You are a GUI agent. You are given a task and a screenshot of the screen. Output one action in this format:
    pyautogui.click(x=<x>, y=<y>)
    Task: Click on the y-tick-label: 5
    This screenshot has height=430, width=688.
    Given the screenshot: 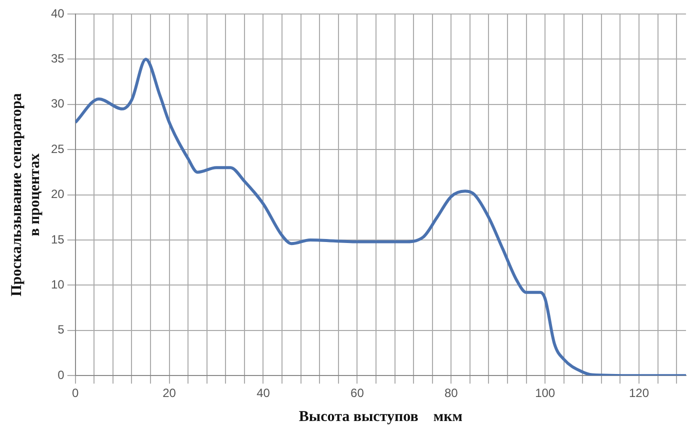 What is the action you would take?
    pyautogui.click(x=61, y=329)
    